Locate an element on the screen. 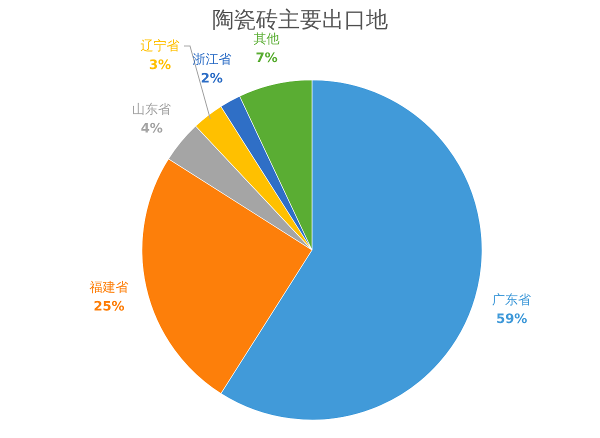  data-label: 59% is located at coordinates (512, 320).